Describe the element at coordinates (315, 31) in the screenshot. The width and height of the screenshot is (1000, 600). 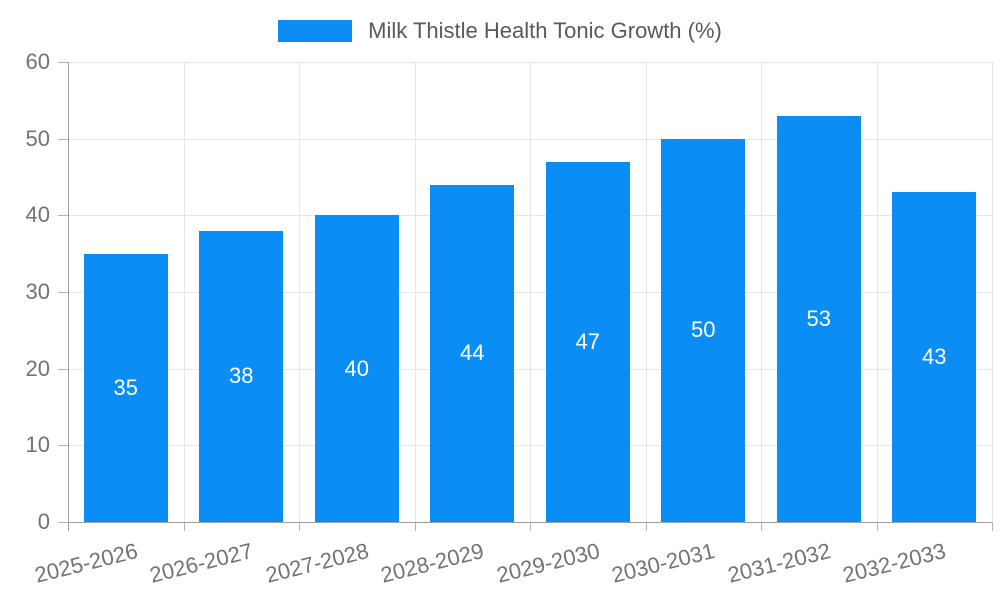
I see `legend-swatch` at that location.